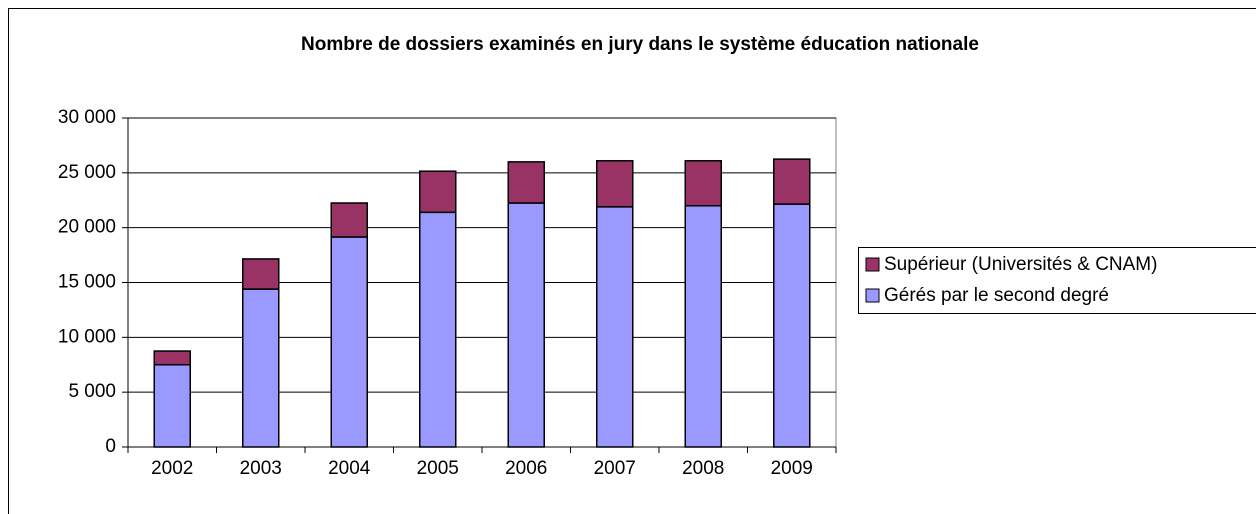 The height and width of the screenshot is (514, 1256). Describe the element at coordinates (526, 468) in the screenshot. I see `x-tick-label: 2006` at that location.